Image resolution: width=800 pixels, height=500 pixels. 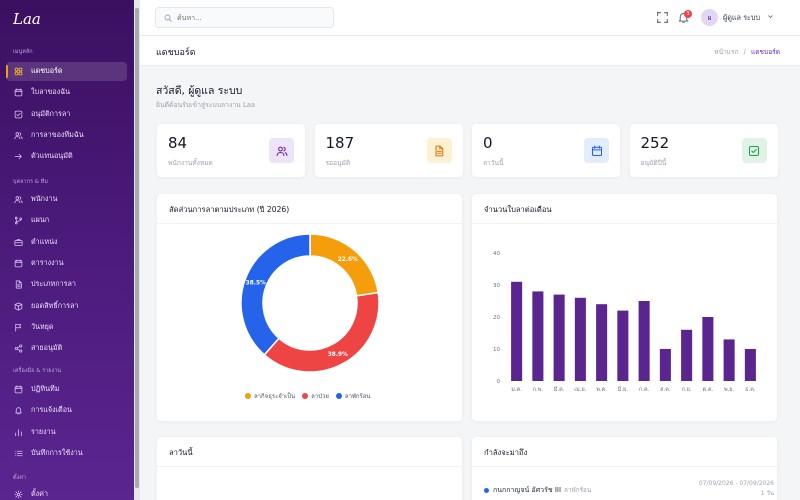 What do you see at coordinates (688, 14) in the screenshot?
I see `notification-badge: 3` at bounding box center [688, 14].